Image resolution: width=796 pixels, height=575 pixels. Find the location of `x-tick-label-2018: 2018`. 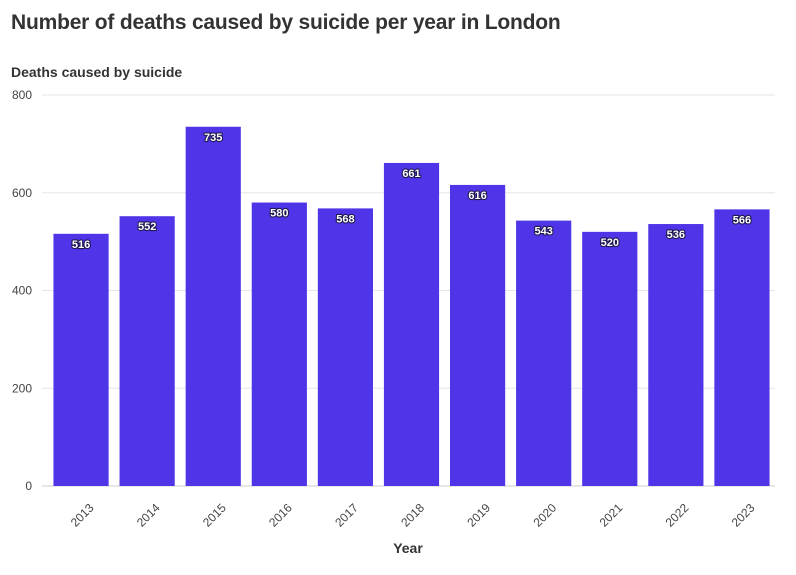

x-tick-label-2018: 2018 is located at coordinates (412, 515).